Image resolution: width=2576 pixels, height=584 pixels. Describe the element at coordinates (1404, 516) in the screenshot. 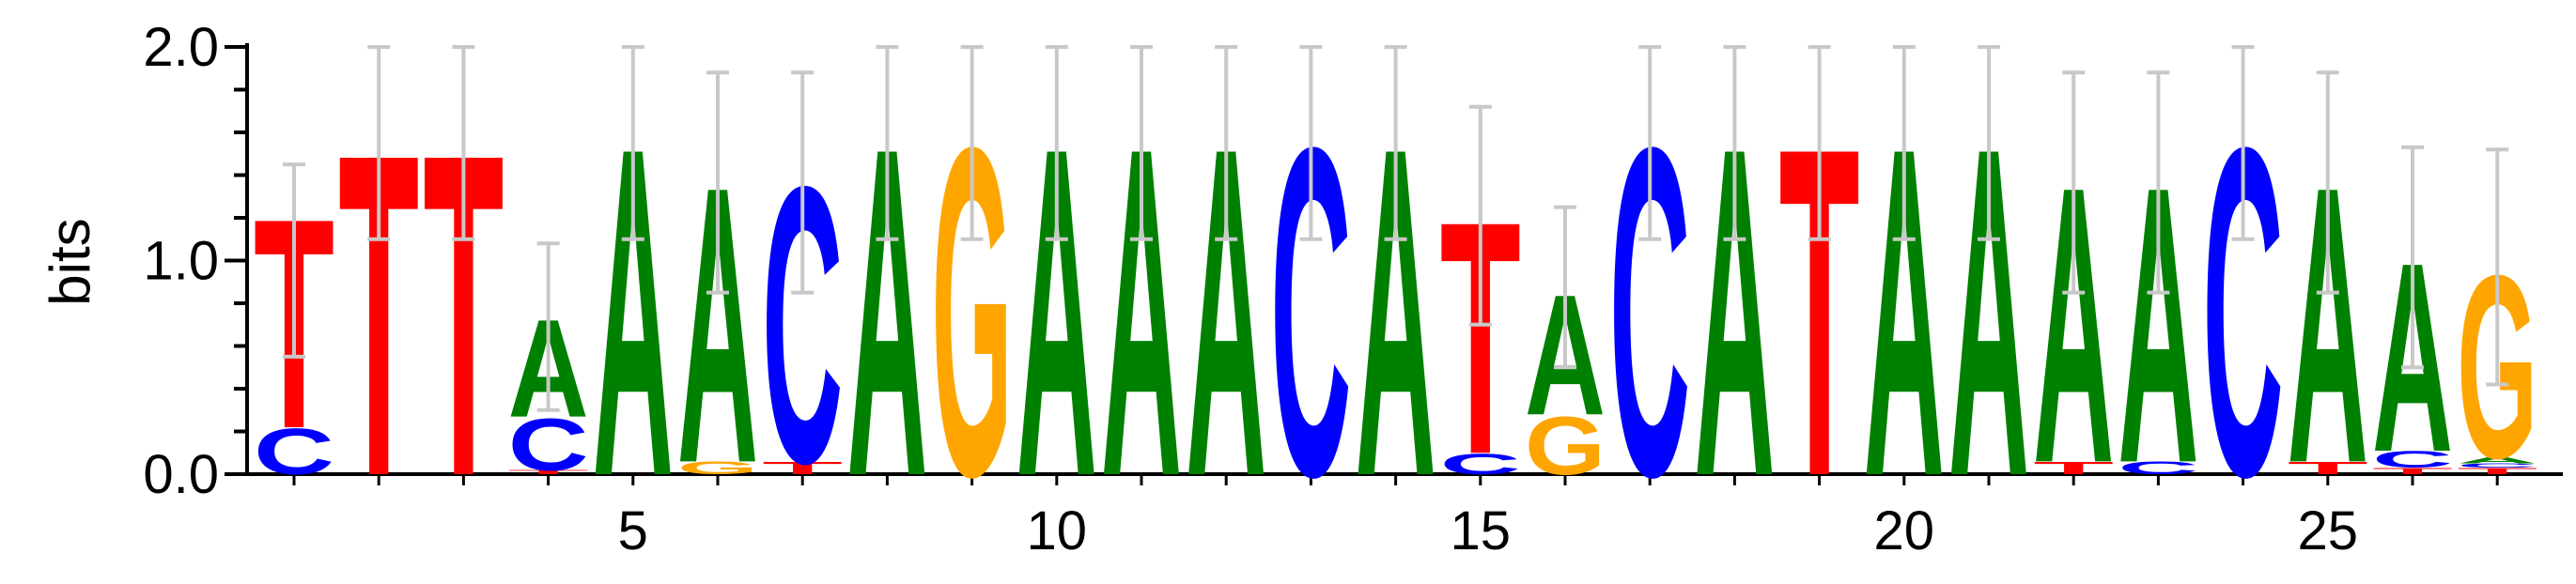

I see `x-axis: 5 10 15 20 25` at that location.